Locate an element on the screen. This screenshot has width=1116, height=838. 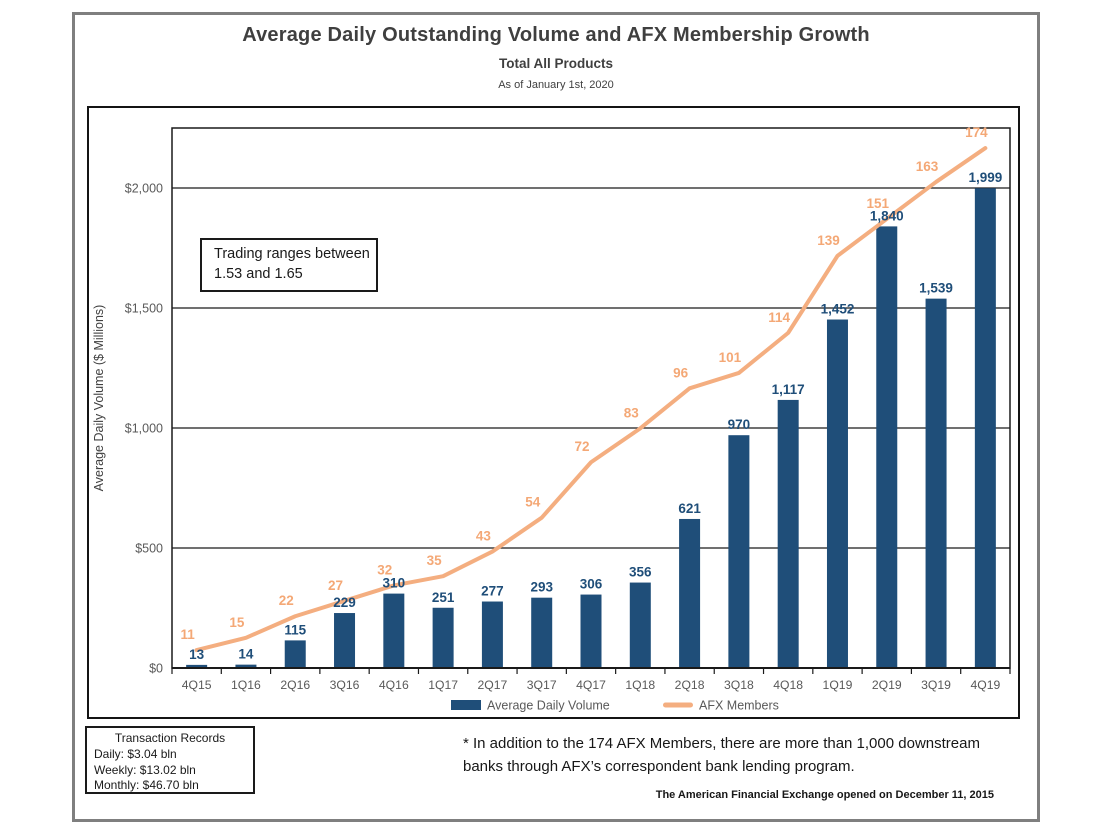
volume-data-label: 14 is located at coordinates (246, 654).